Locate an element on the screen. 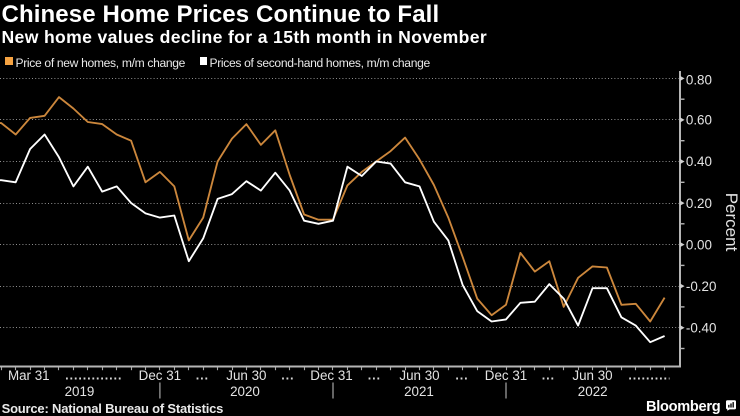 The image size is (740, 416). svg-text: 2021 is located at coordinates (419, 391).